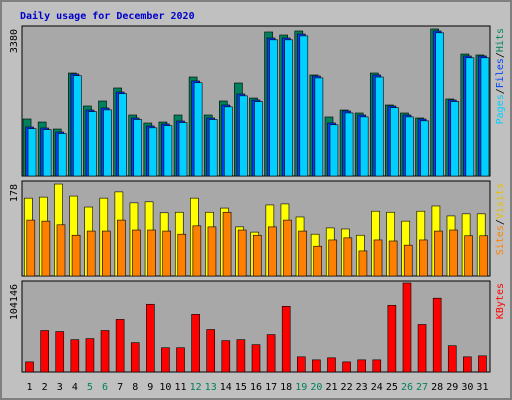 The width and height of the screenshot is (512, 400). What do you see at coordinates (362, 387) in the screenshot?
I see `x-tick-label: 23` at bounding box center [362, 387].